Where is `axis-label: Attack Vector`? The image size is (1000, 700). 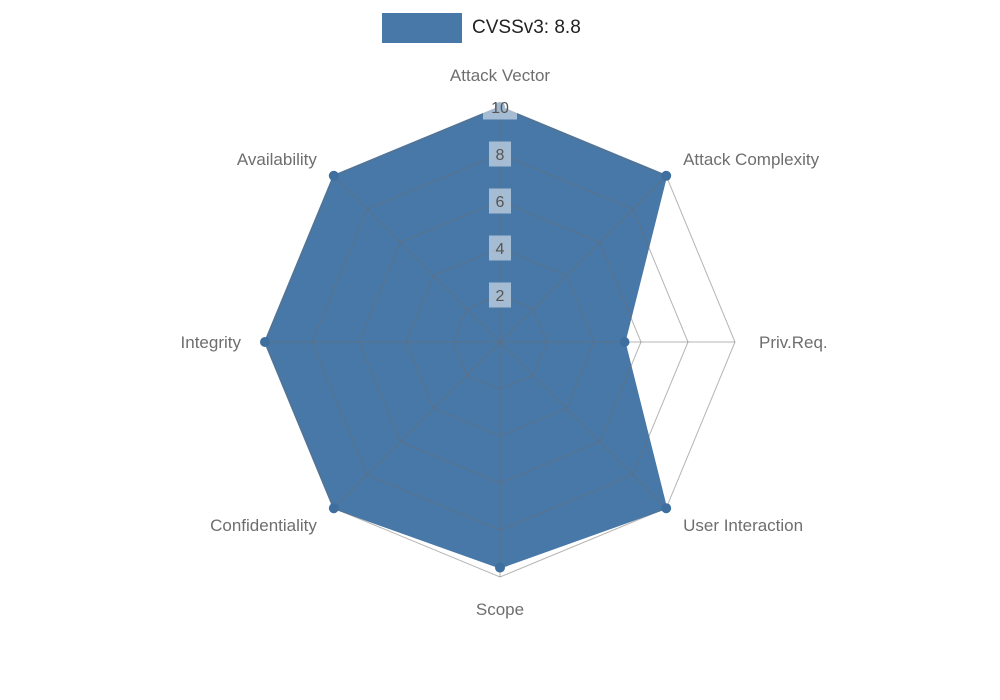
axis-label: Attack Vector is located at coordinates (500, 75).